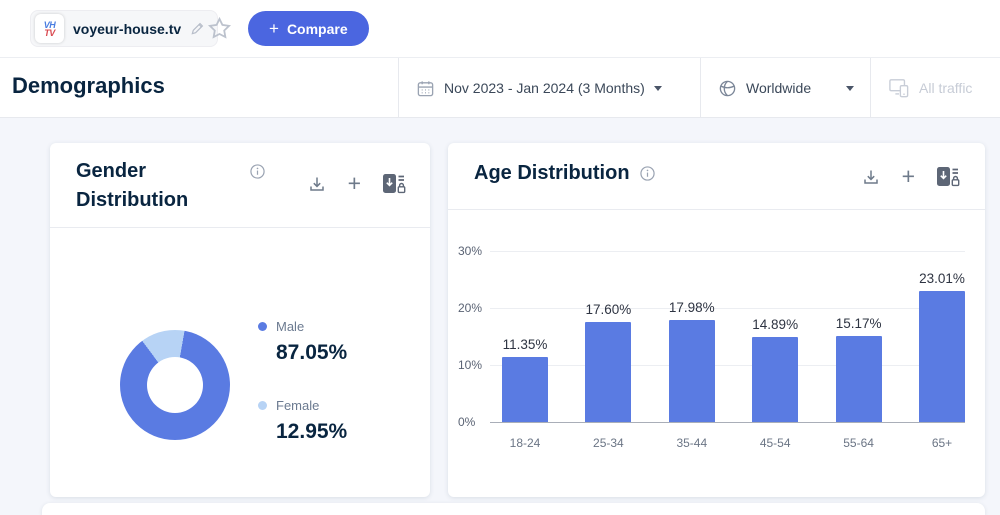 This screenshot has height=515, width=1000. I want to click on gender-donut-chart, so click(175, 385).